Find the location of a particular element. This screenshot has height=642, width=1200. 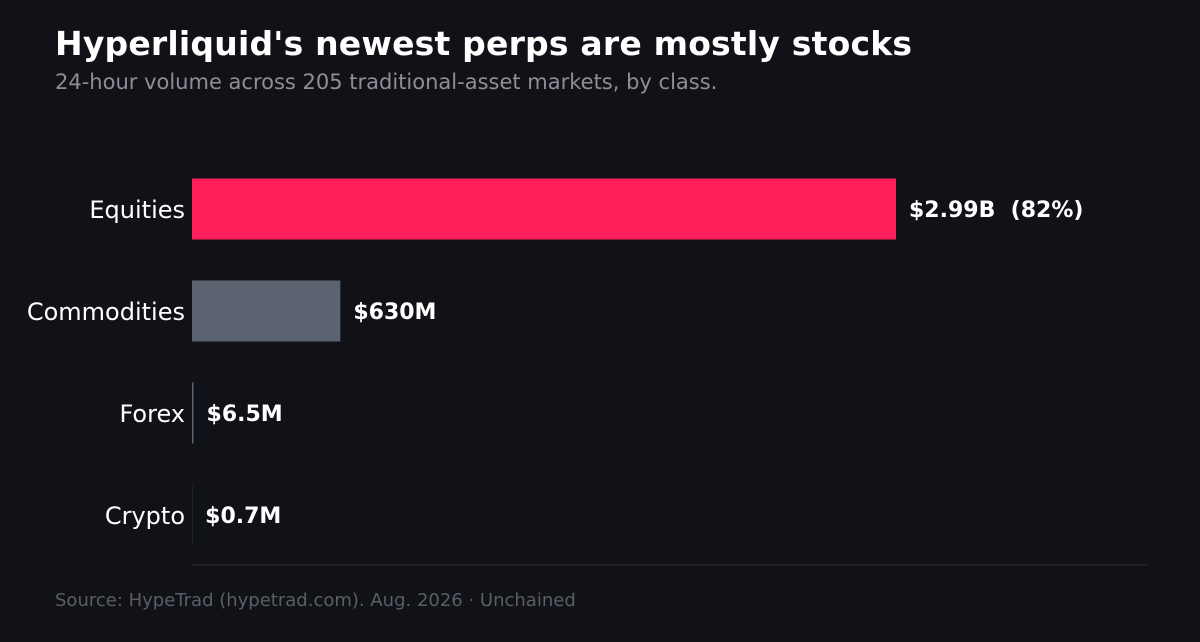

bar-forex is located at coordinates (193, 413).